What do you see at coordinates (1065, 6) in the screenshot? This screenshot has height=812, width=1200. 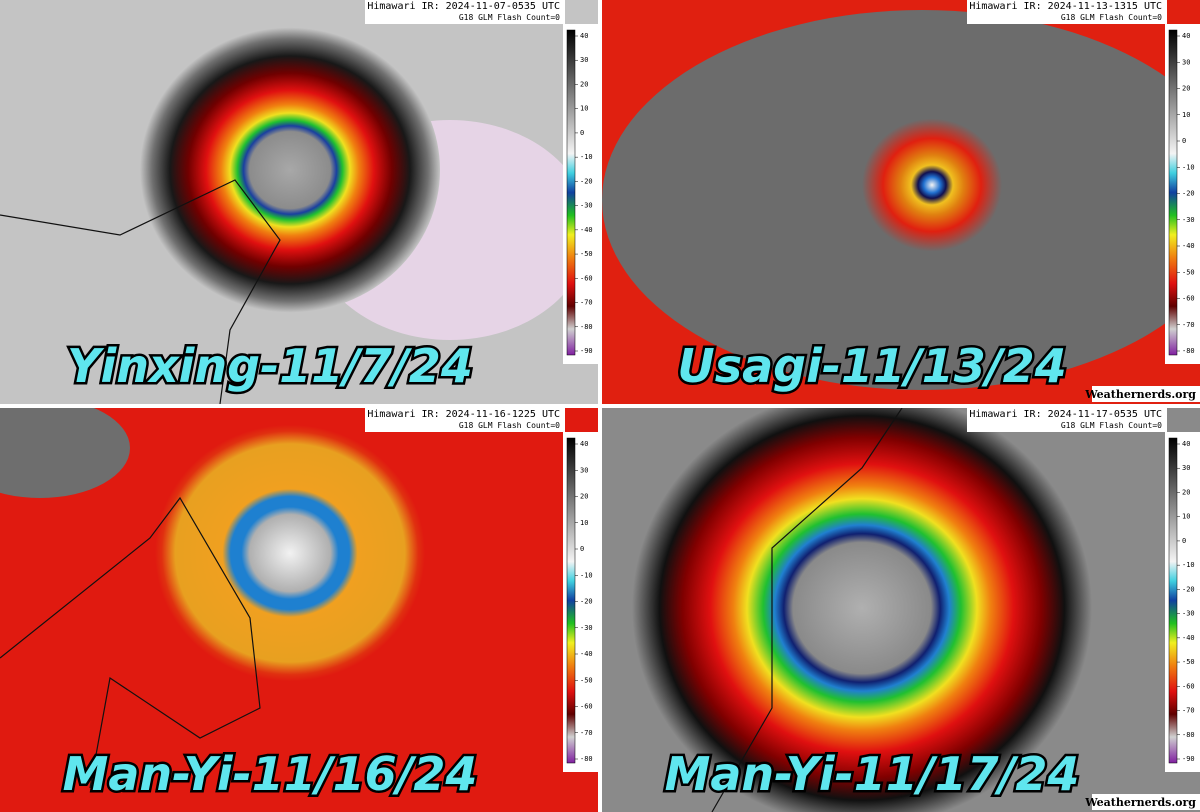 I see `header-text: Himawari IR: 2024-11-13-1315 UTC` at bounding box center [1065, 6].